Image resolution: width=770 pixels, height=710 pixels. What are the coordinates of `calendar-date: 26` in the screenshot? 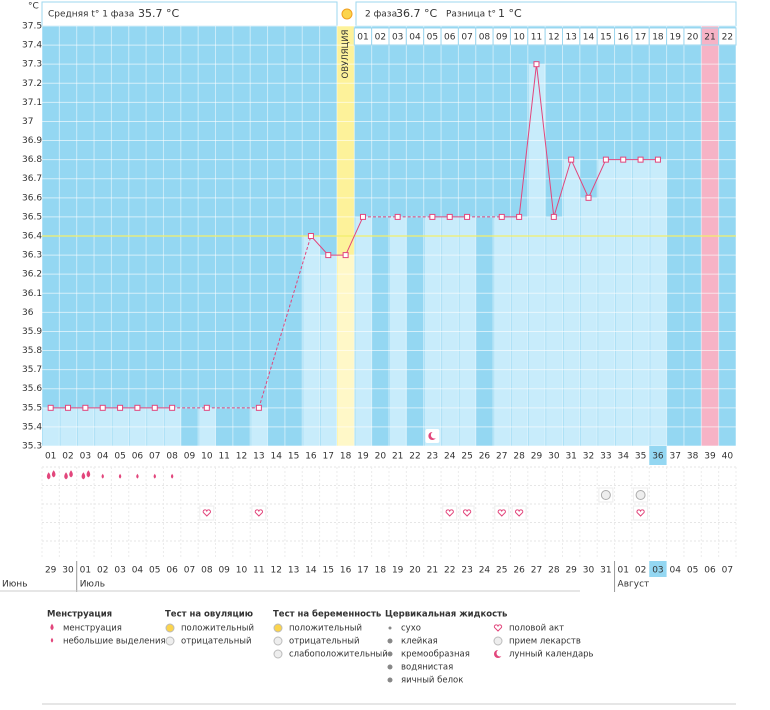 It's located at (519, 571).